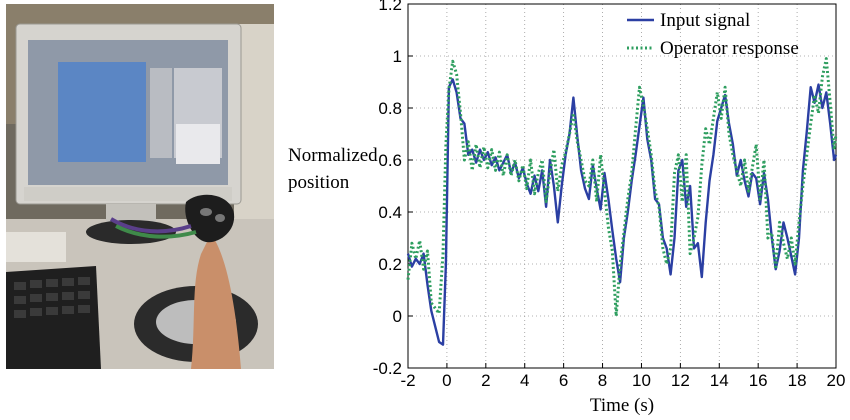 The image size is (850, 420). I want to click on x-tick-label: 10, so click(641, 380).